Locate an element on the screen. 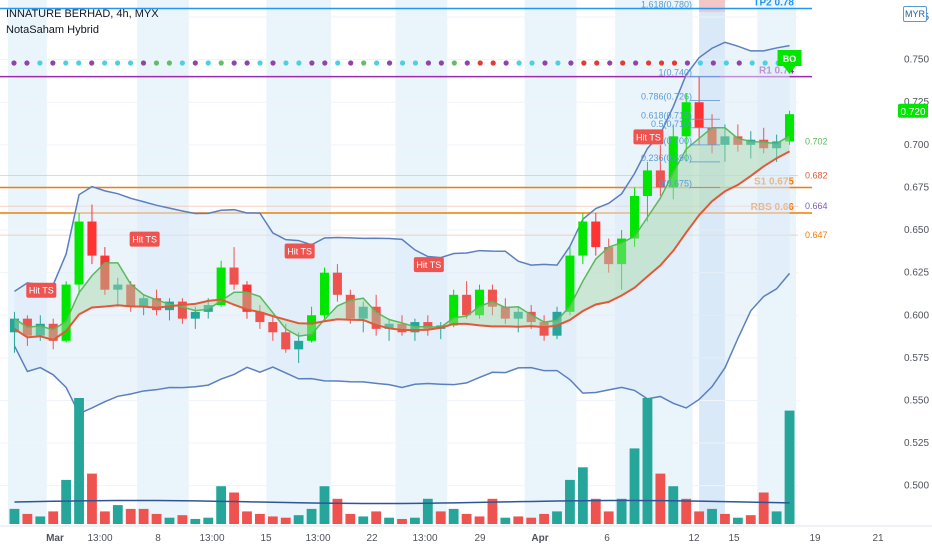  price-tick: 0.500 is located at coordinates (916, 486).